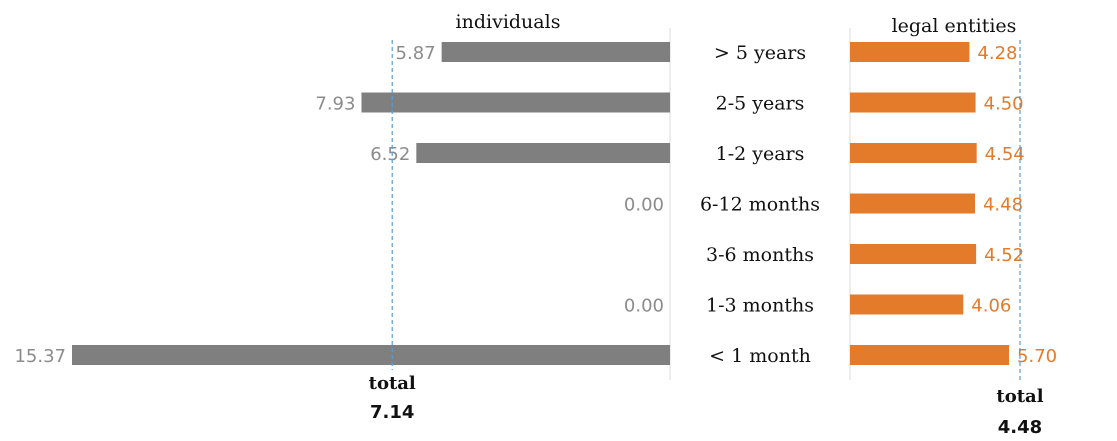 This screenshot has width=1117, height=441. I want to click on individuals-bar-1-2-years, so click(543, 153).